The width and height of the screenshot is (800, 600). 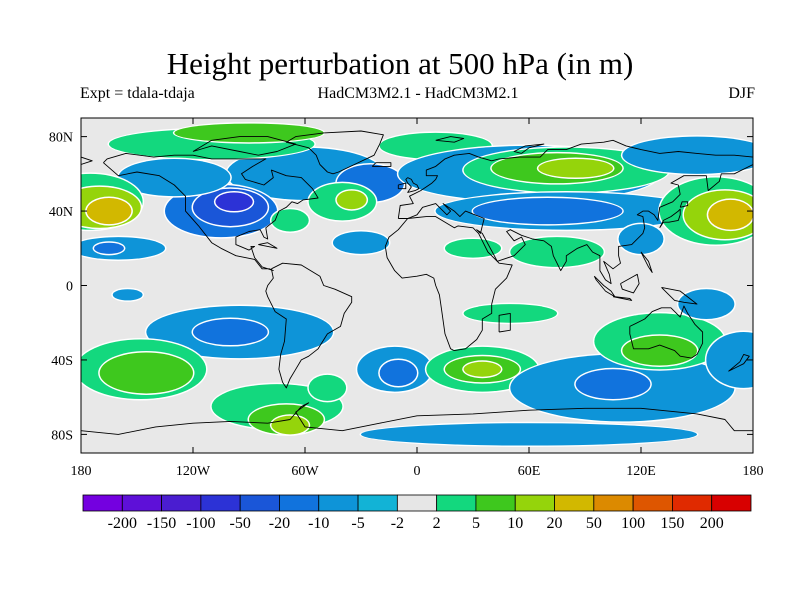 I want to click on y-tick-label: 80N, so click(x=61, y=138).